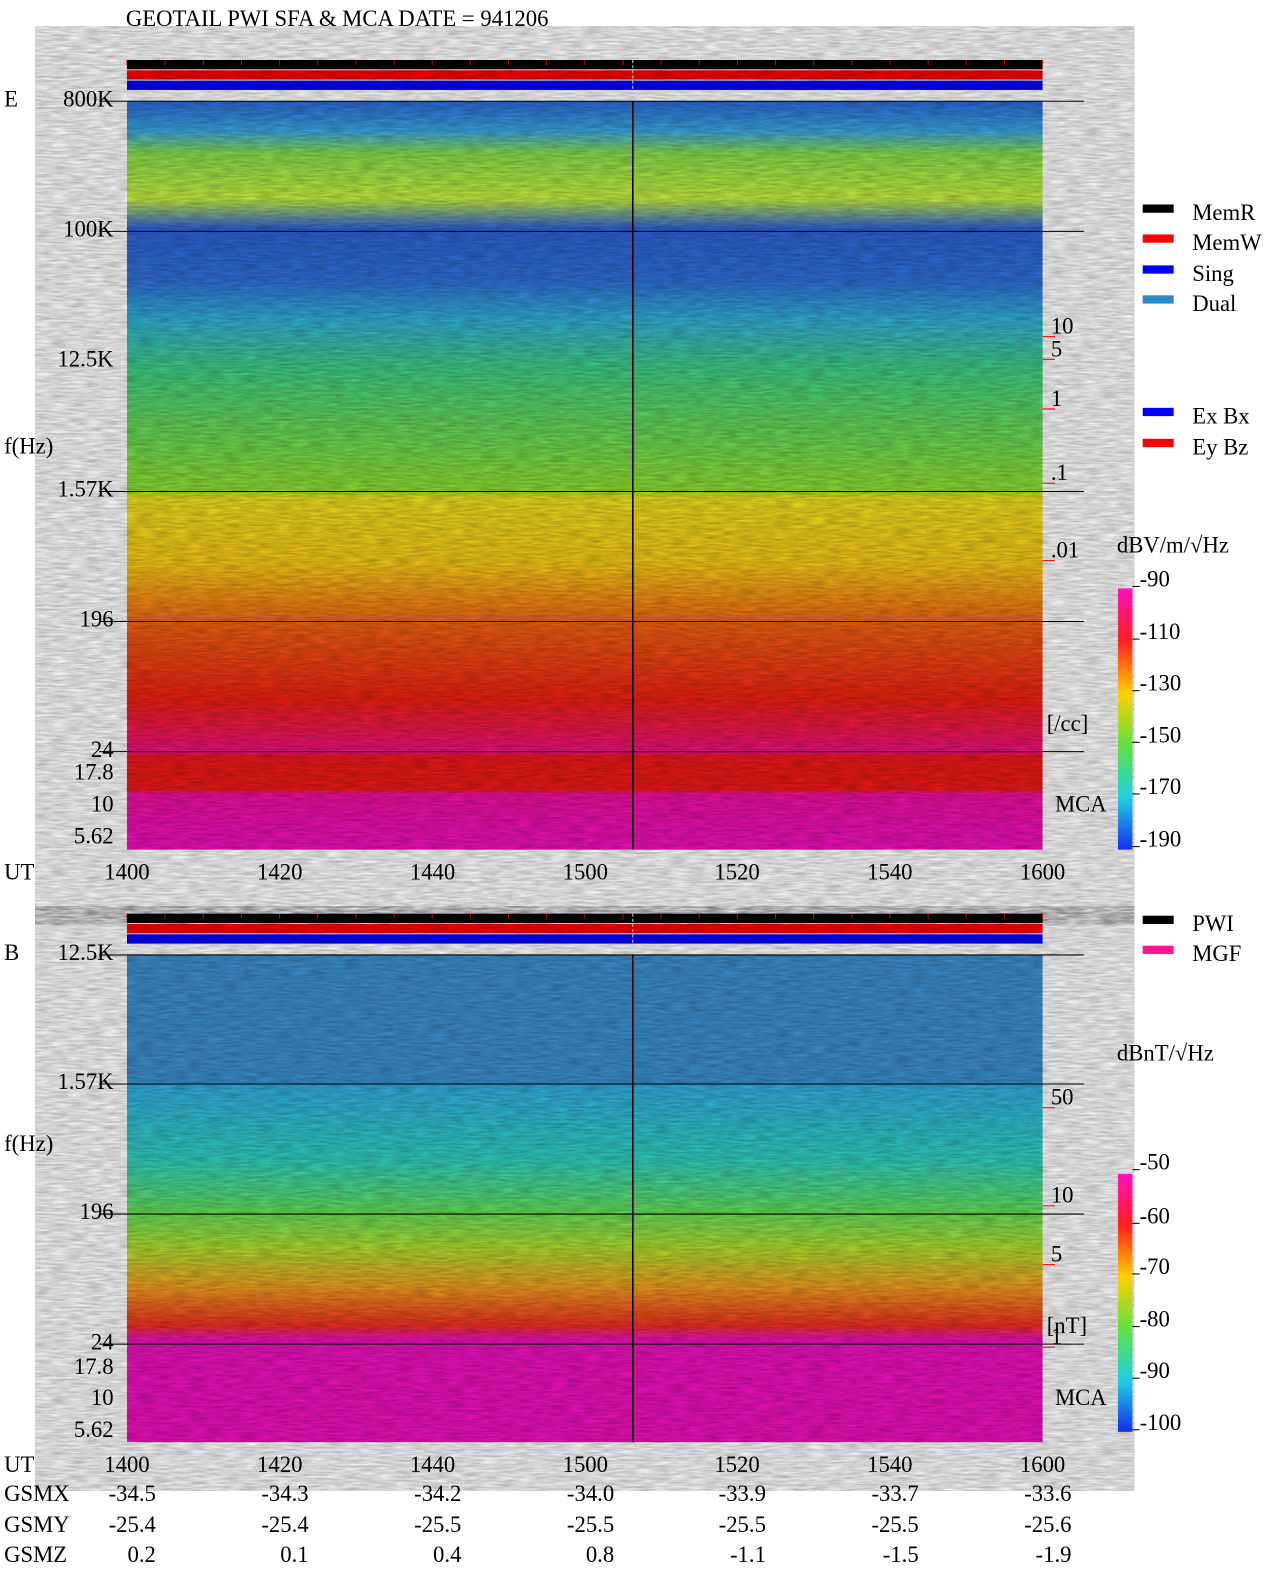 The width and height of the screenshot is (1280, 1593). What do you see at coordinates (1062, 1097) in the screenshot?
I see `density-tick-label: 50` at bounding box center [1062, 1097].